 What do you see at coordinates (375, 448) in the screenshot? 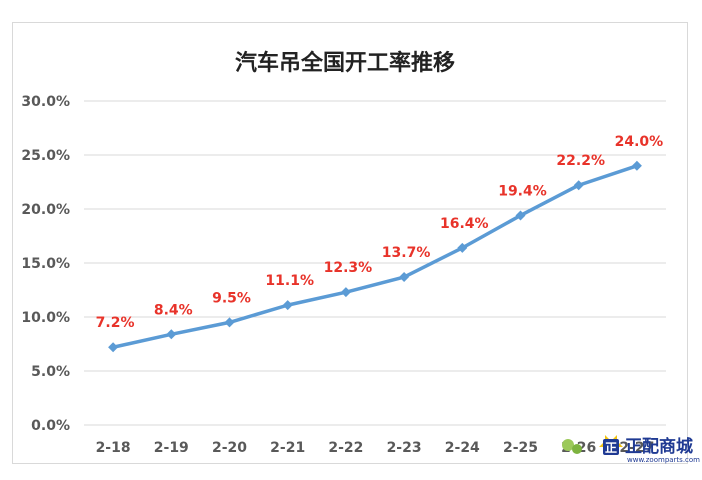
I see `x-axis-ticks: 2-182-192-202-212-222-232-242-252-262-27` at bounding box center [375, 448].